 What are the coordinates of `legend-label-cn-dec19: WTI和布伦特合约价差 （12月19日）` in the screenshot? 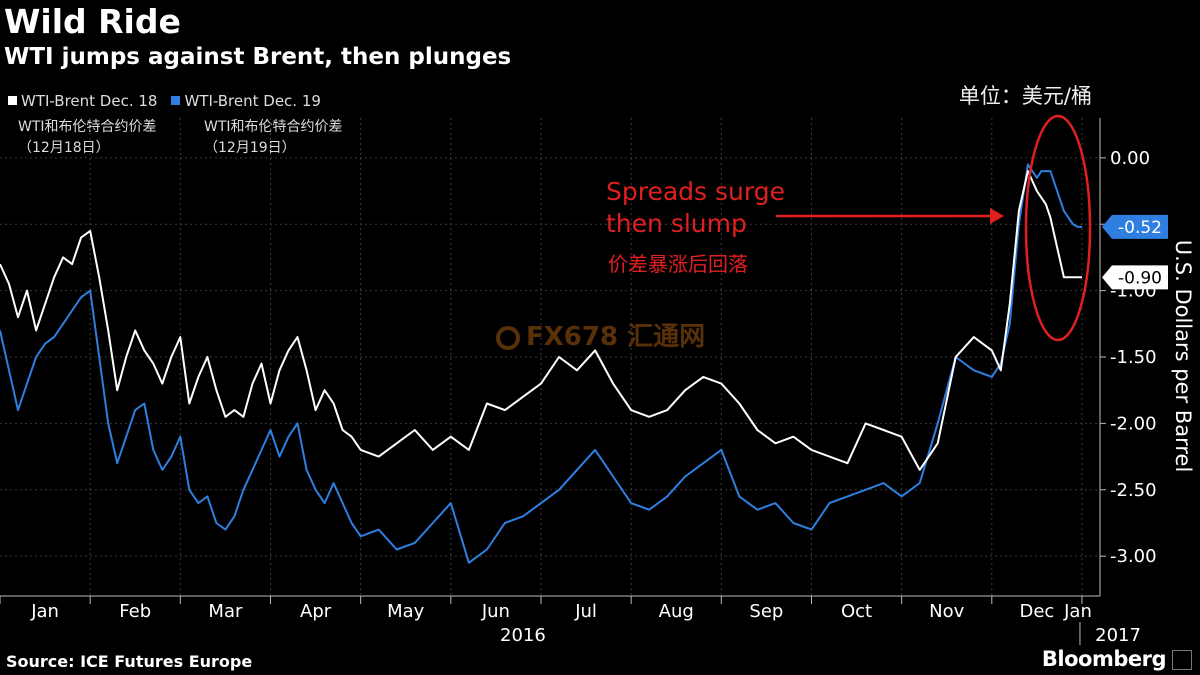 It's located at (273, 137).